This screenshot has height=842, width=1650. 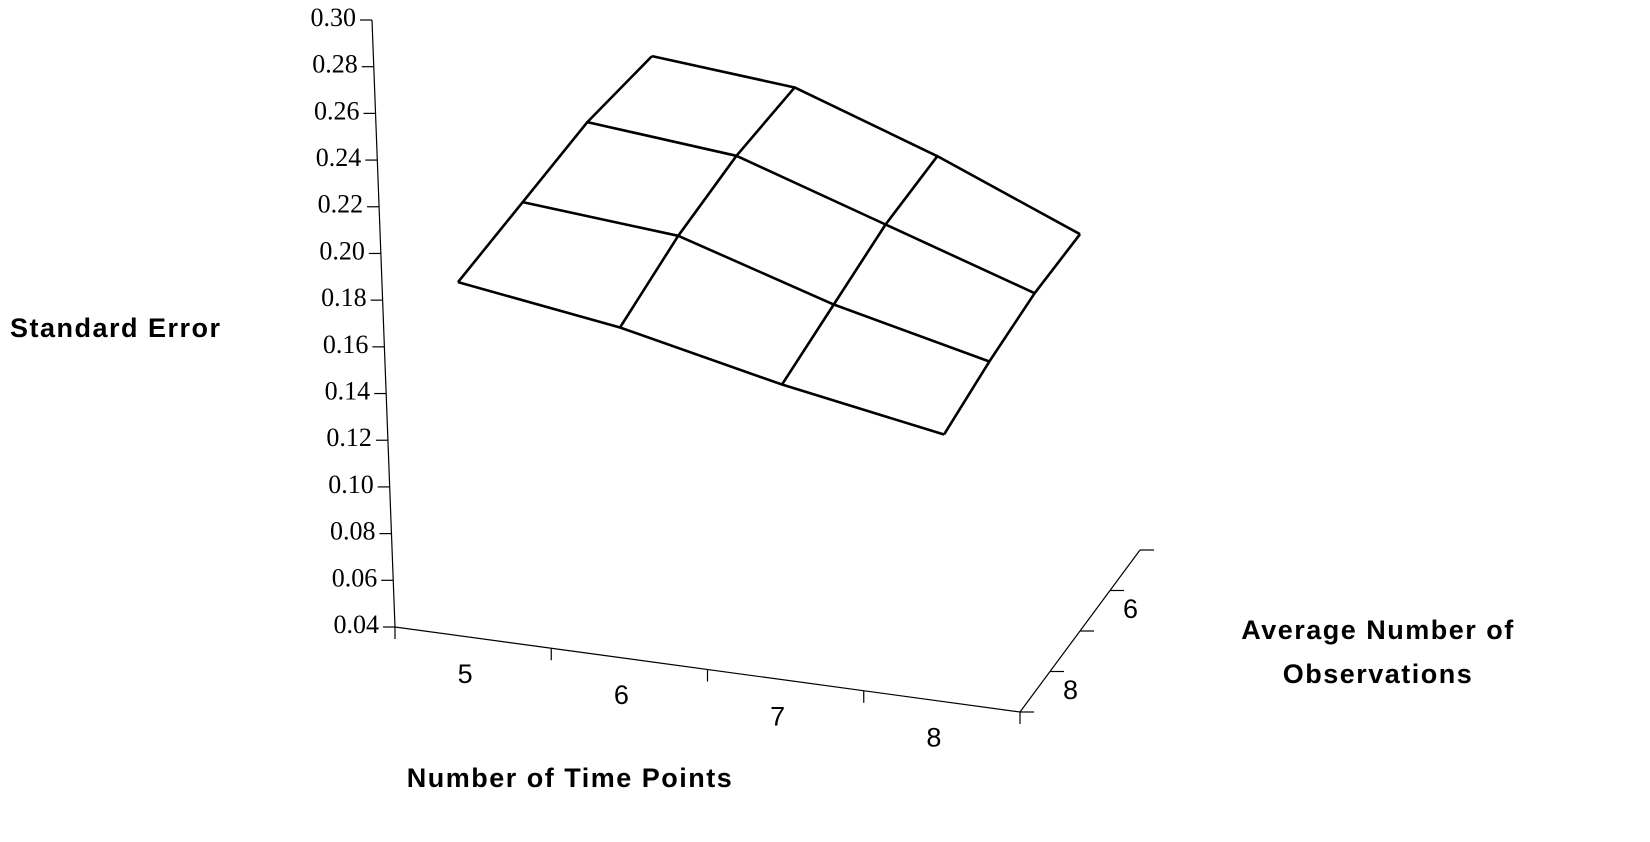 I want to click on x-tick-label: 8, so click(x=933, y=738).